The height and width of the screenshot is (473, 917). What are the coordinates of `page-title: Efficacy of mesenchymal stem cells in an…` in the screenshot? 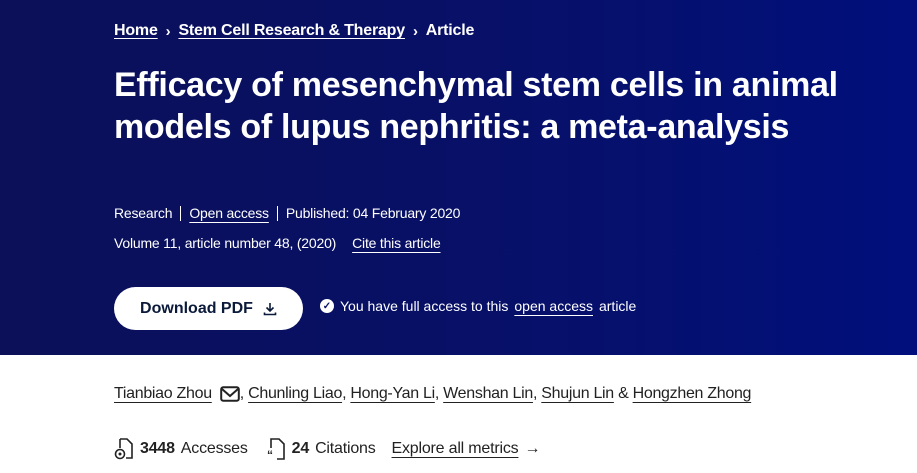 It's located at (476, 106).